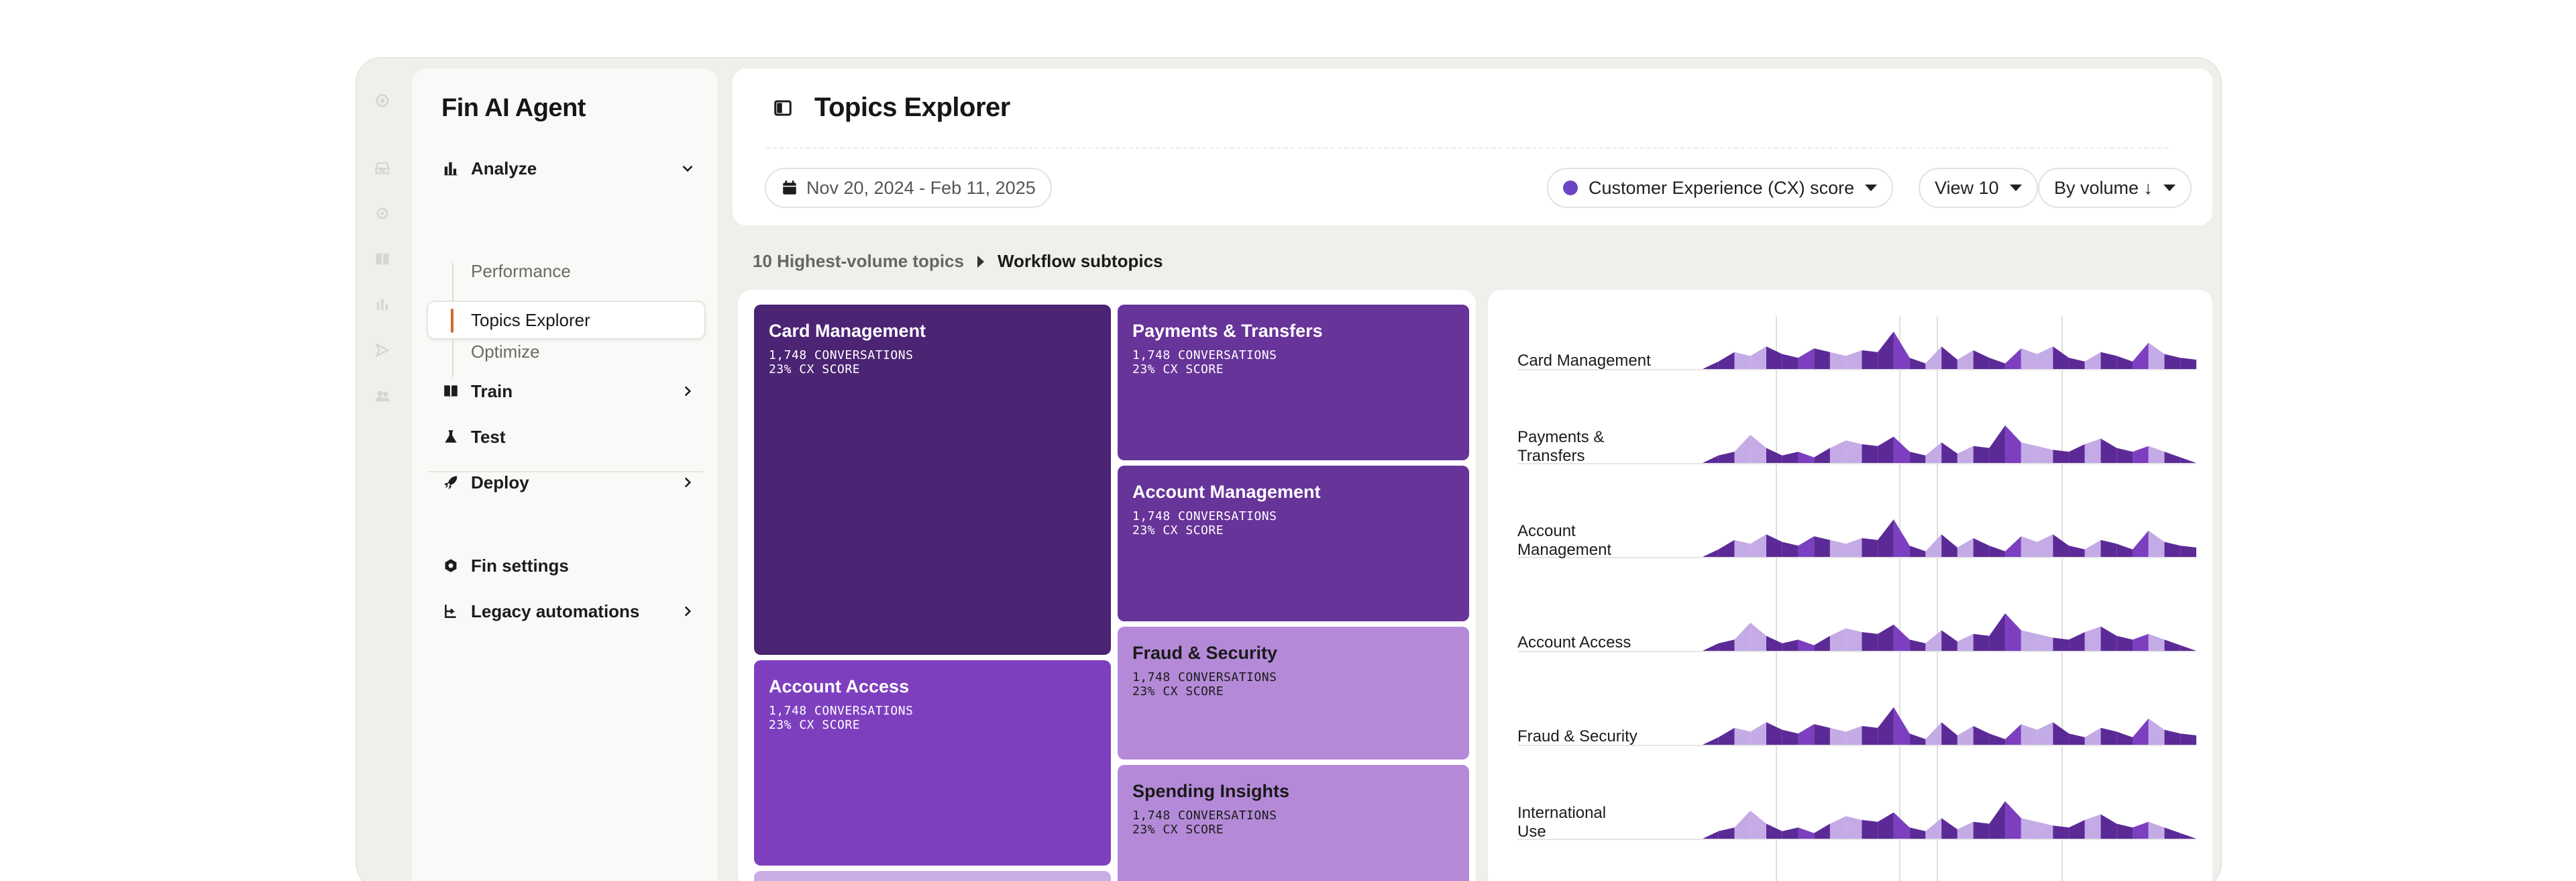 This screenshot has height=881, width=2576. Describe the element at coordinates (504, 168) in the screenshot. I see `sidebar-item-label: Analyze` at that location.